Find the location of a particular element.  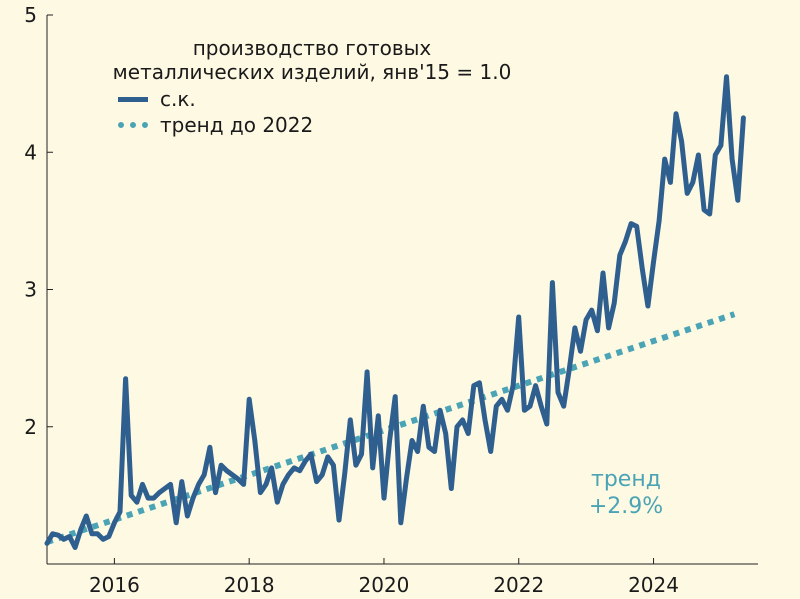

trend-annotation-line-1: тренд is located at coordinates (626, 479).